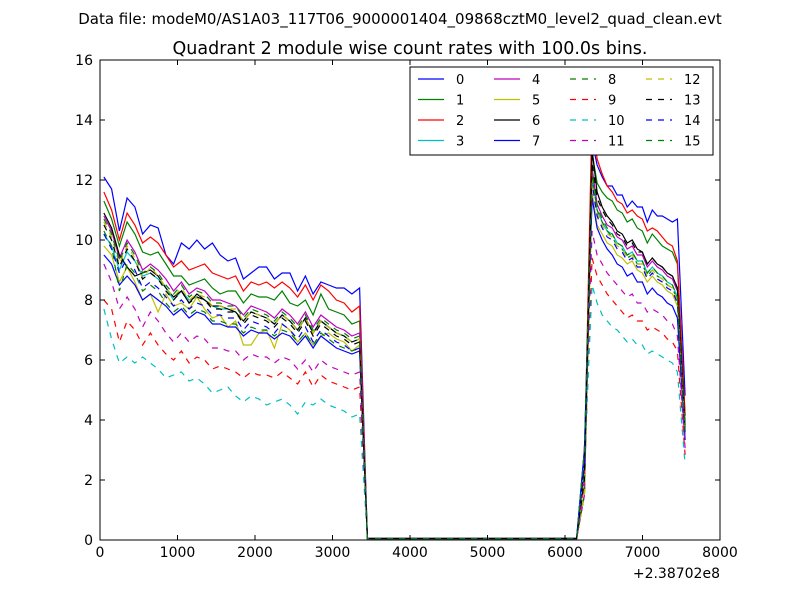 The width and height of the screenshot is (800, 604). Describe the element at coordinates (255, 553) in the screenshot. I see `x-tick-label: 2000` at that location.